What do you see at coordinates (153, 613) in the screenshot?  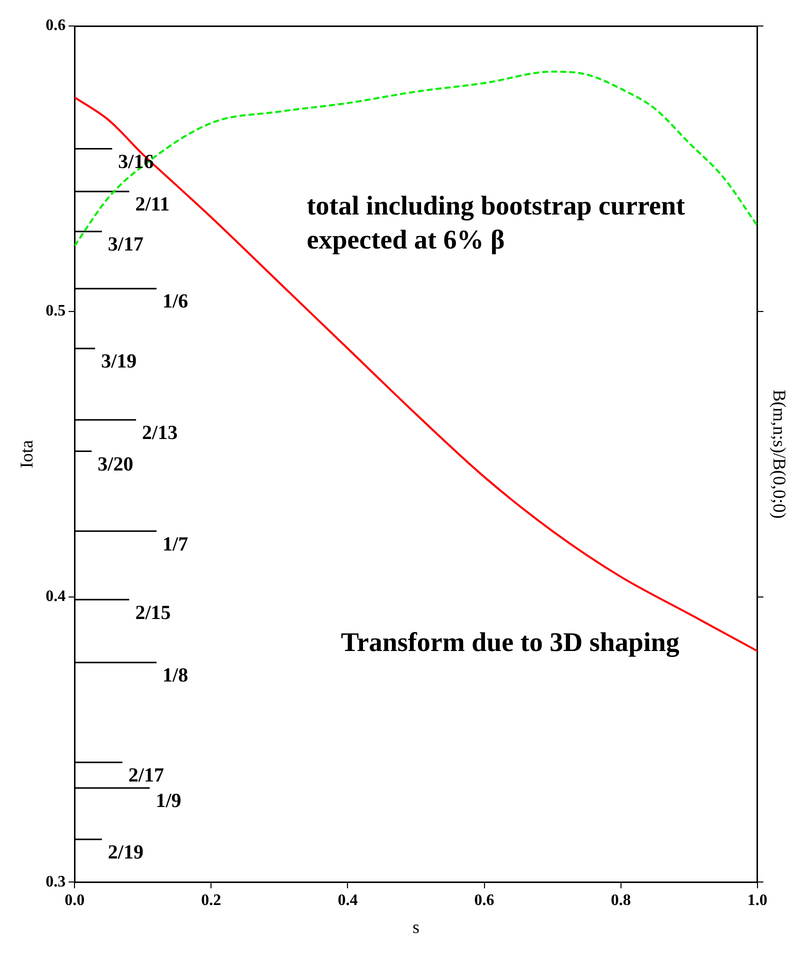 I see `series-label: 2/15` at bounding box center [153, 613].